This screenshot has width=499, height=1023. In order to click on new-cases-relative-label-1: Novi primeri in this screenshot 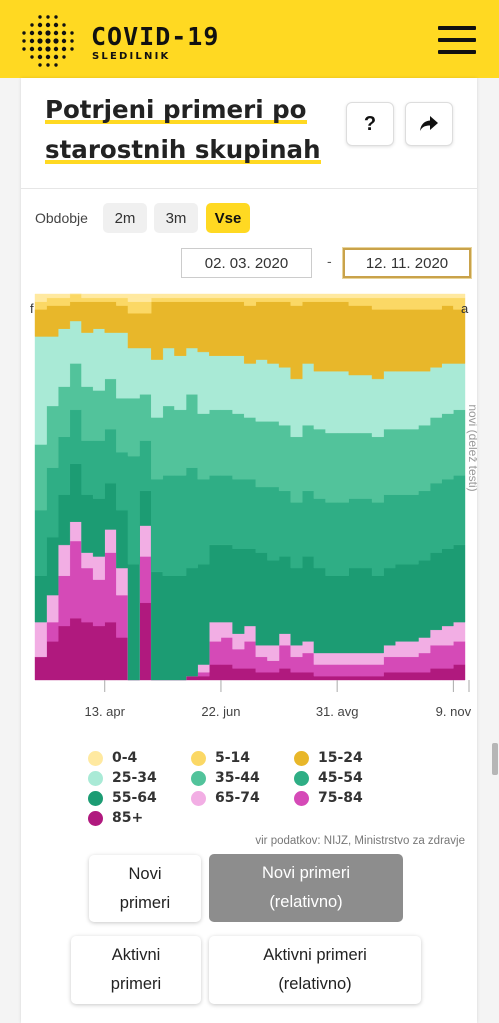, I will do `click(305, 873)`.